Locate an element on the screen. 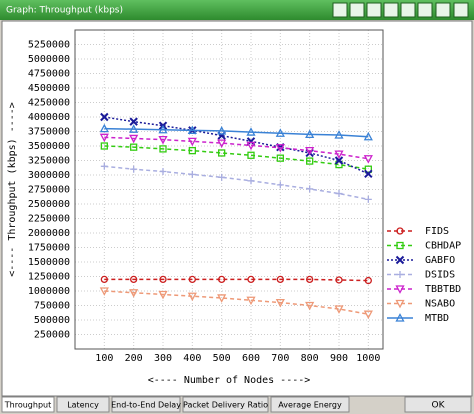 The image size is (474, 414). legend-label: DSIDS is located at coordinates (440, 275).